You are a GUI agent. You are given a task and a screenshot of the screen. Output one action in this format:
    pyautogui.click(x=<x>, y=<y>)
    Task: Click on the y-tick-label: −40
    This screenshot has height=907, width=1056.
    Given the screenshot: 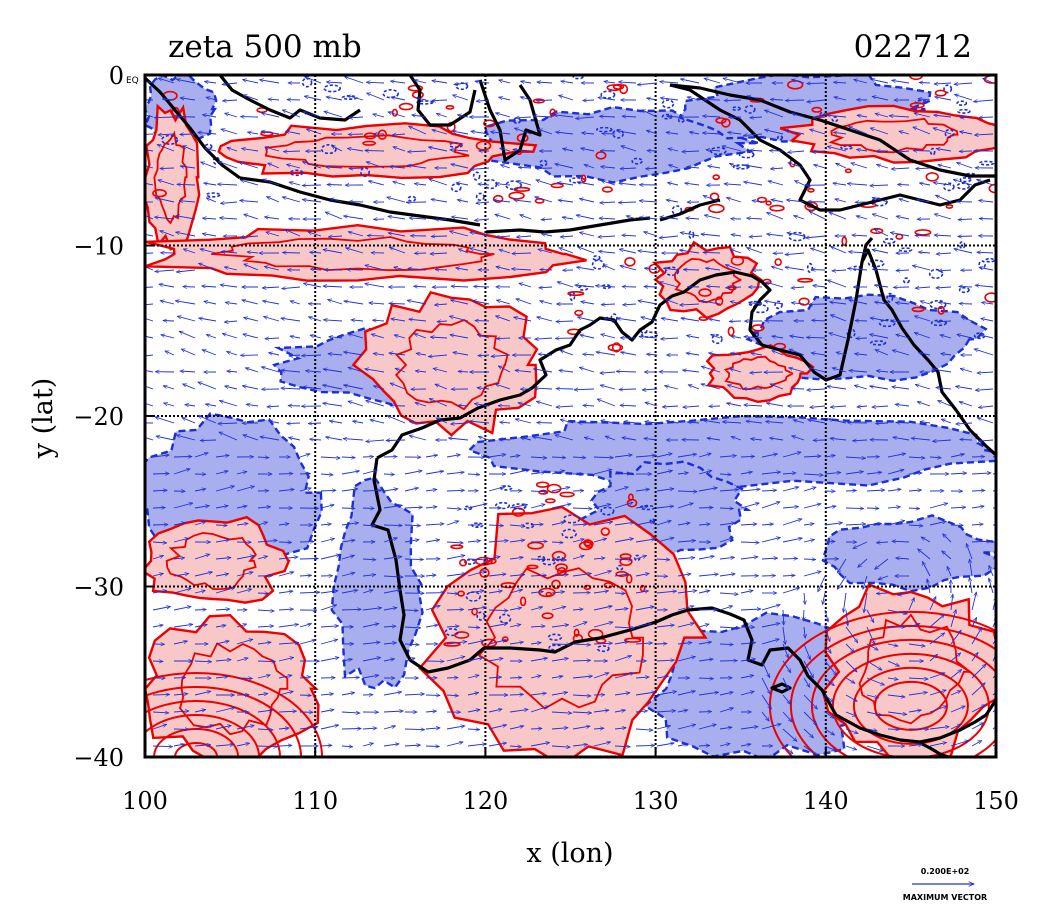 What is the action you would take?
    pyautogui.click(x=98, y=758)
    